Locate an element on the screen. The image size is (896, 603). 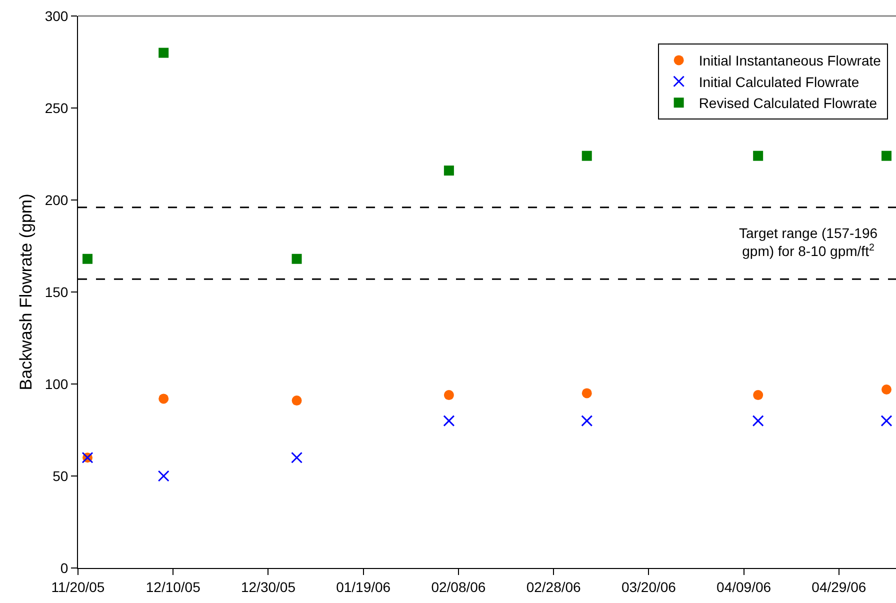
x-tick-label: 12/10/05 is located at coordinates (173, 586).